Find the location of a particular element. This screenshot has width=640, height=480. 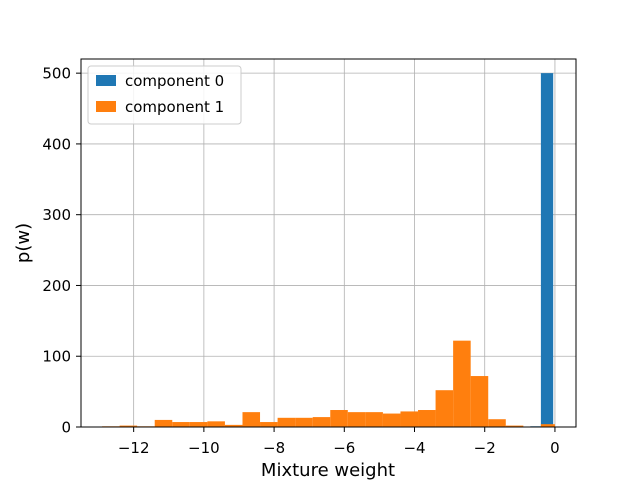

x-axis-label: Mixture weight is located at coordinates (328, 470).